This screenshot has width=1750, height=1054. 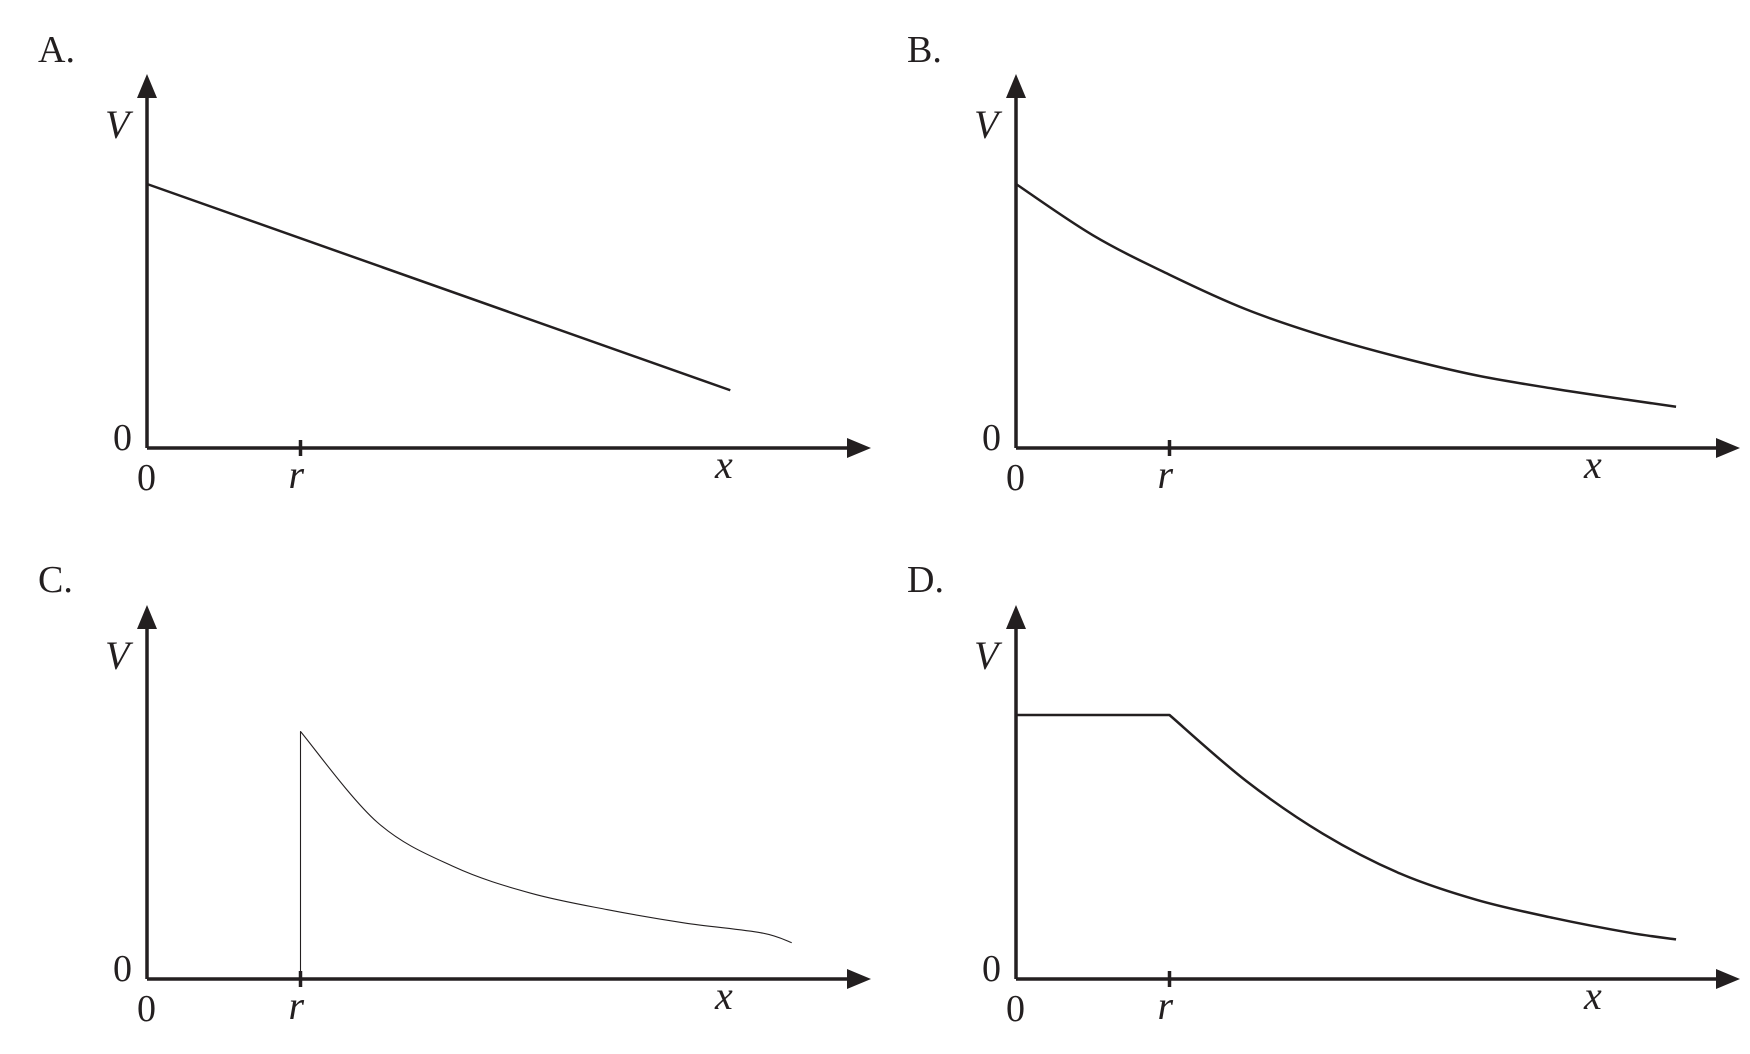 What do you see at coordinates (55, 580) in the screenshot?
I see `panel-label: C.` at bounding box center [55, 580].